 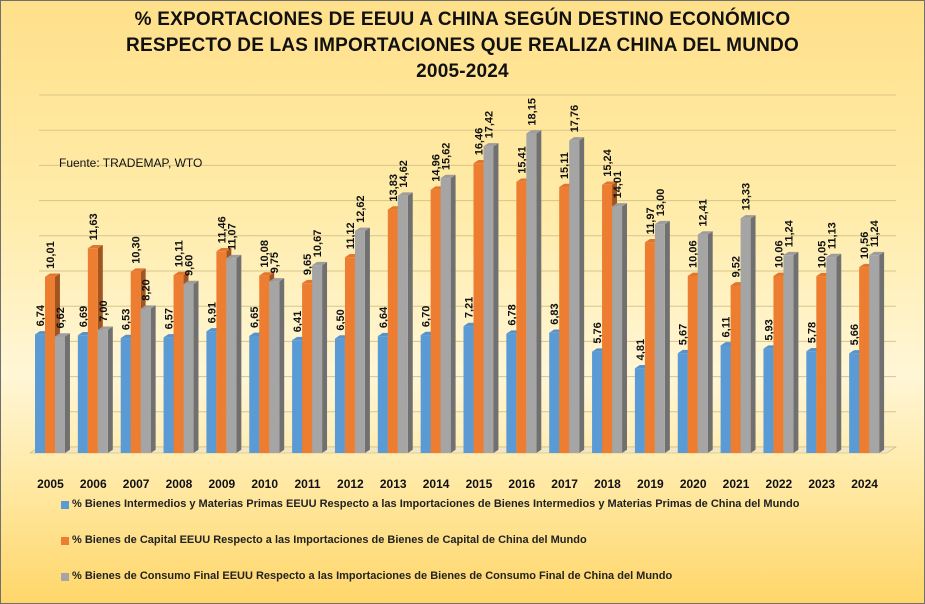 I want to click on data-label: 6,64, so click(x=384, y=317).